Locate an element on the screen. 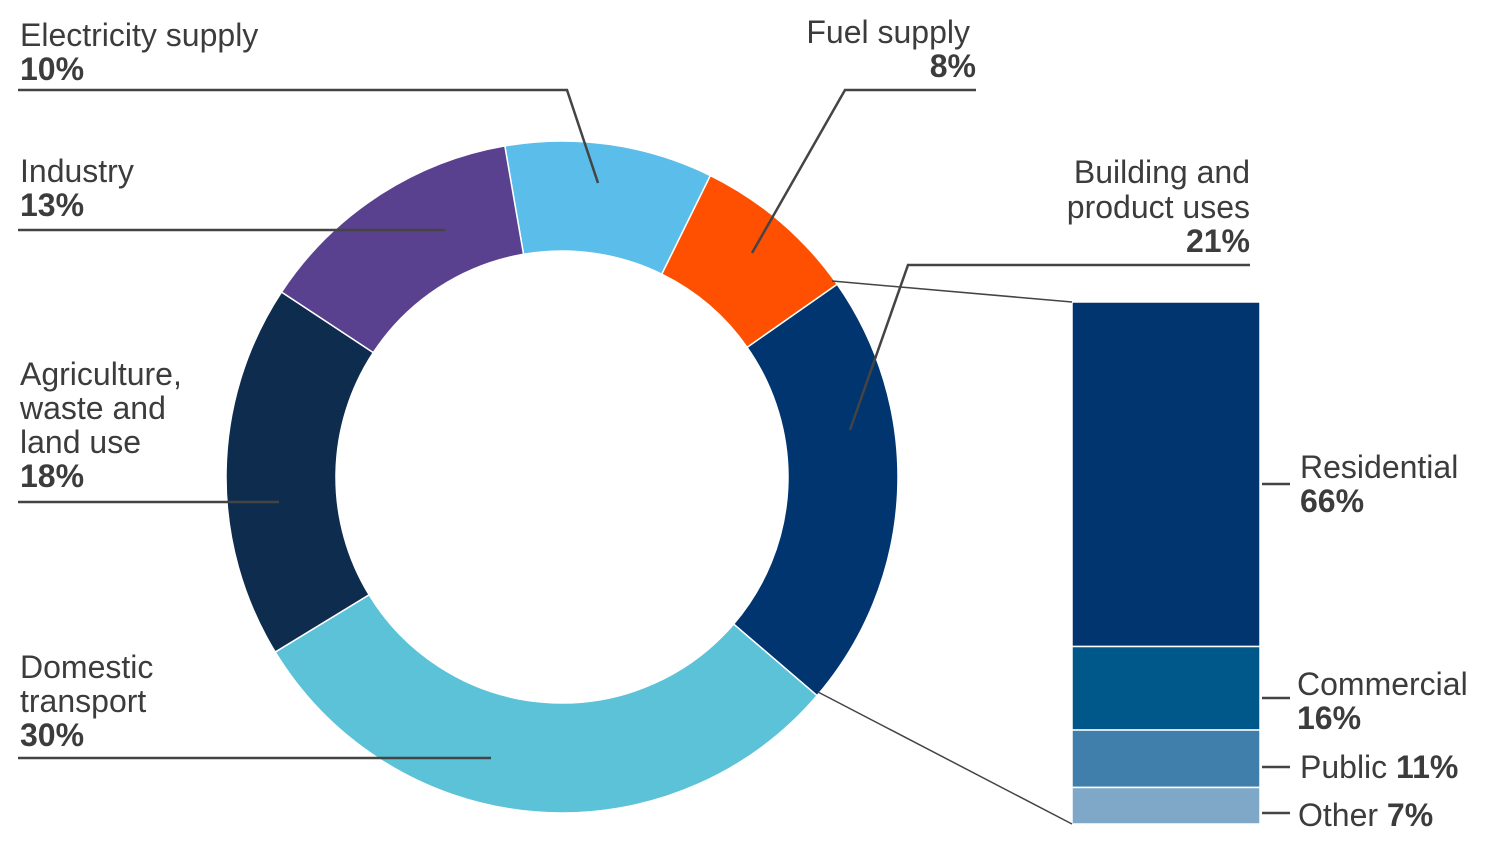 Image resolution: width=1500 pixels, height=843 pixels. bar-residential is located at coordinates (1166, 474).